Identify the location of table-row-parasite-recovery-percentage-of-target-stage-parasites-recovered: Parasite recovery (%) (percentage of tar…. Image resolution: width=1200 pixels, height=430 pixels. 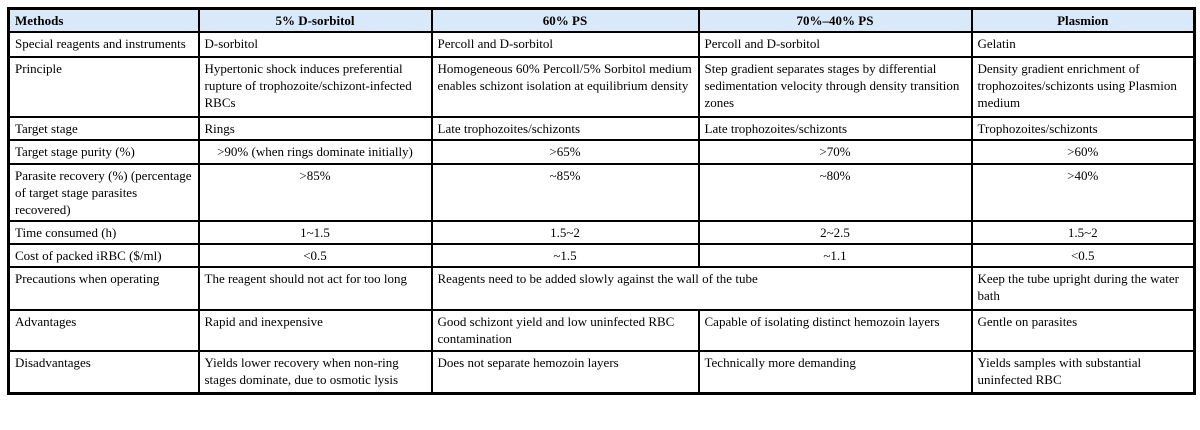
(601, 192).